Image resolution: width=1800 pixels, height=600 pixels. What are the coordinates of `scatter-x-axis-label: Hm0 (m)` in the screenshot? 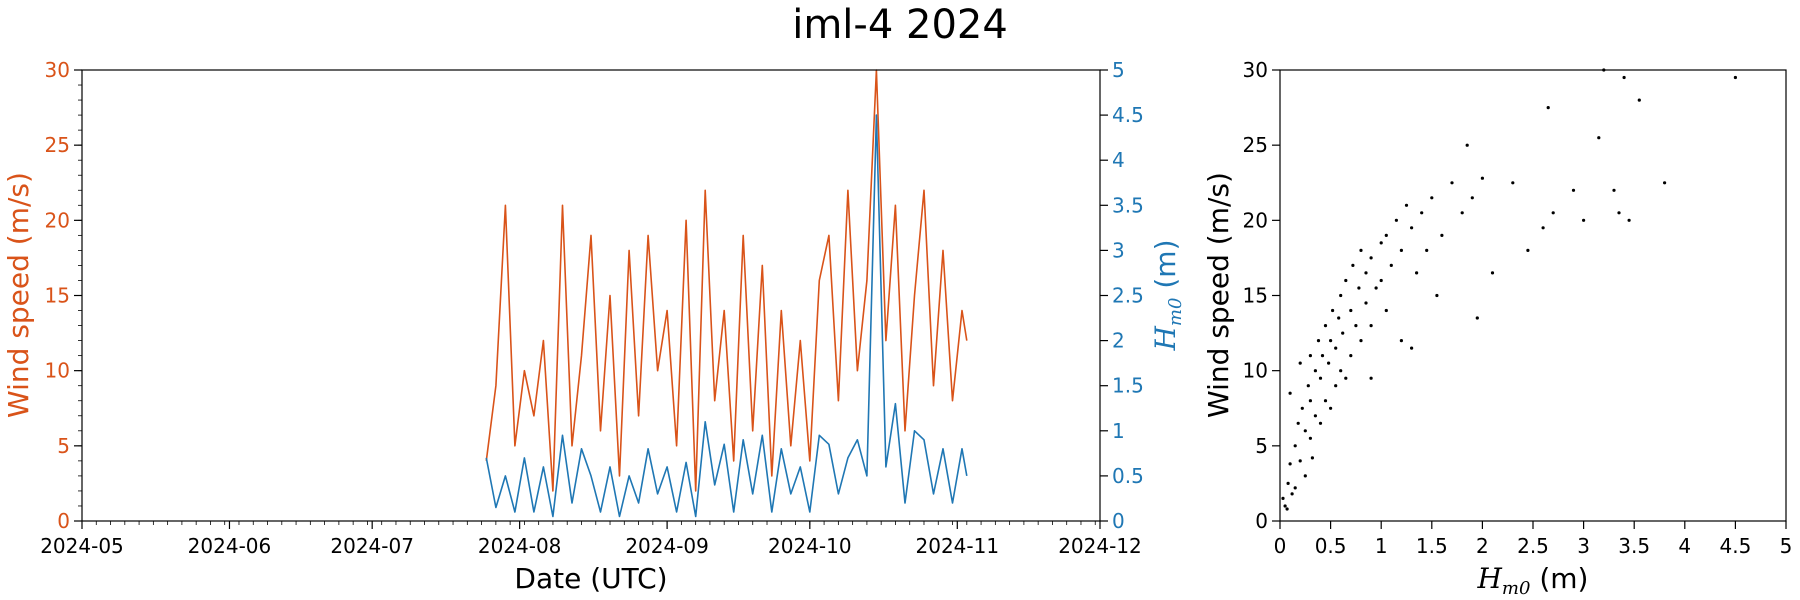 It's located at (1533, 580).